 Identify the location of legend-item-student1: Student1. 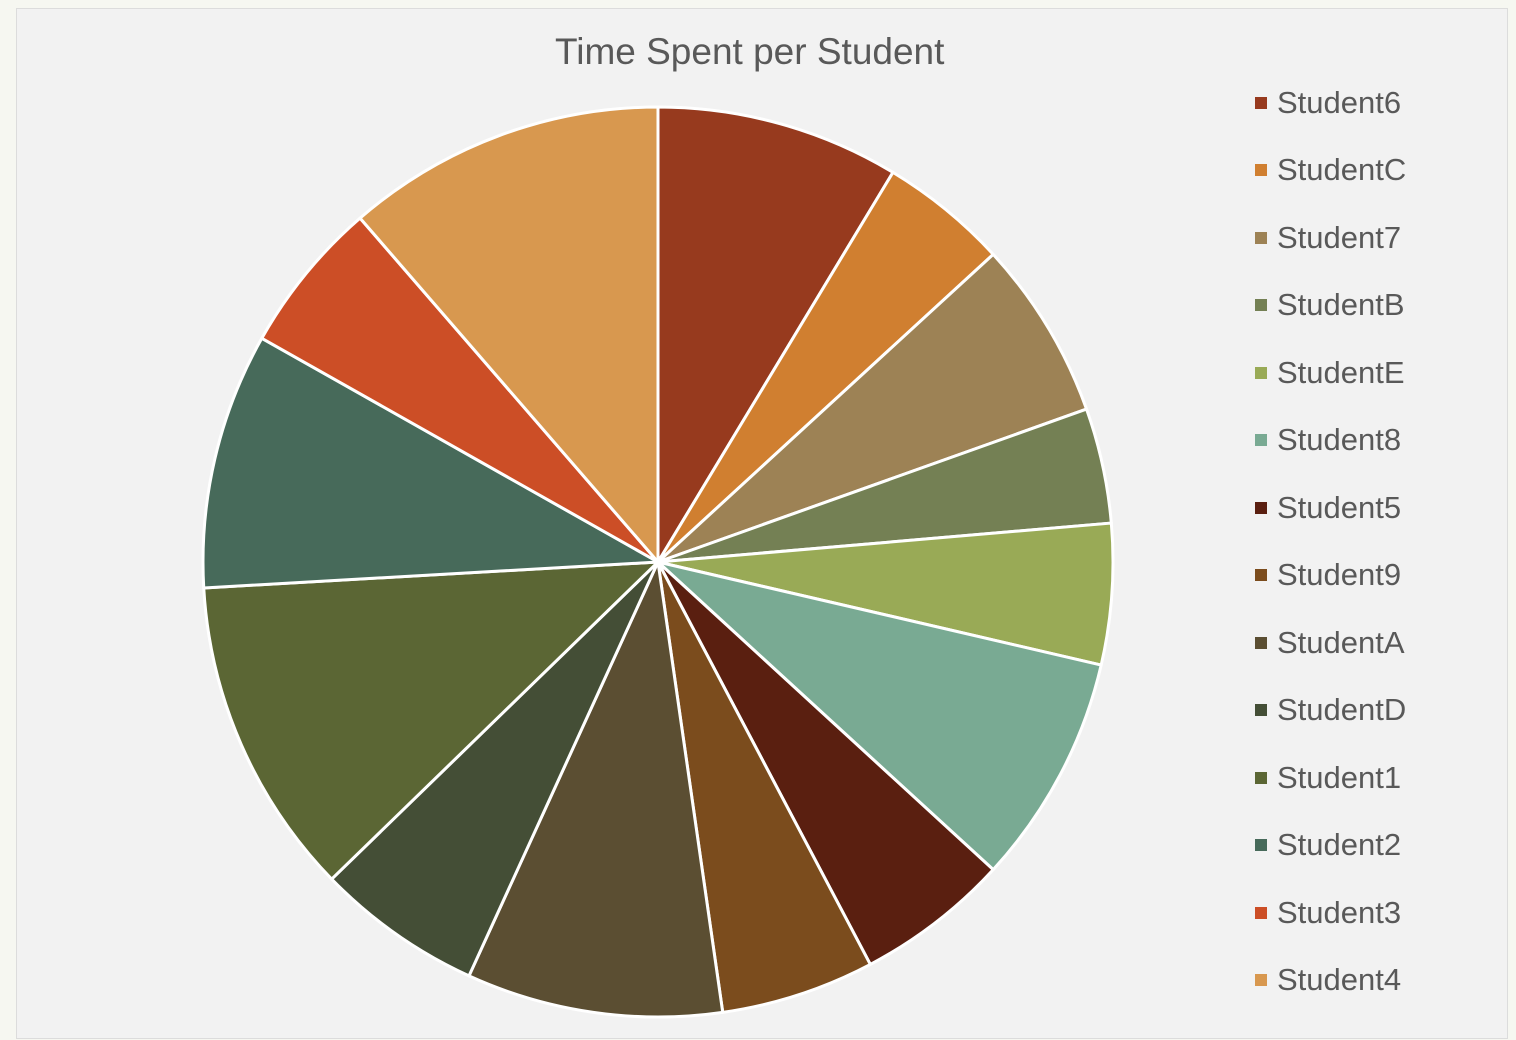
(1330, 778).